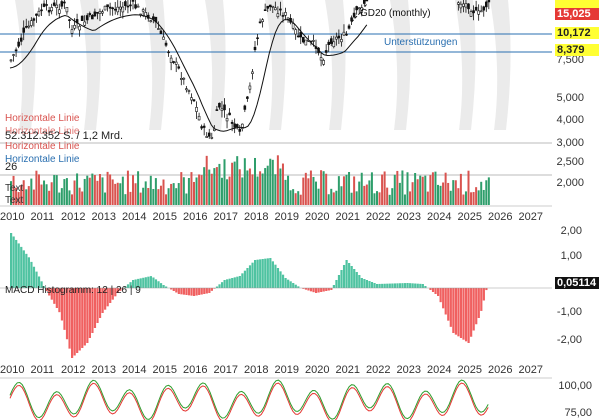 The height and width of the screenshot is (420, 599). What do you see at coordinates (347, 370) in the screenshot?
I see `year-axis-label: 2021` at bounding box center [347, 370].